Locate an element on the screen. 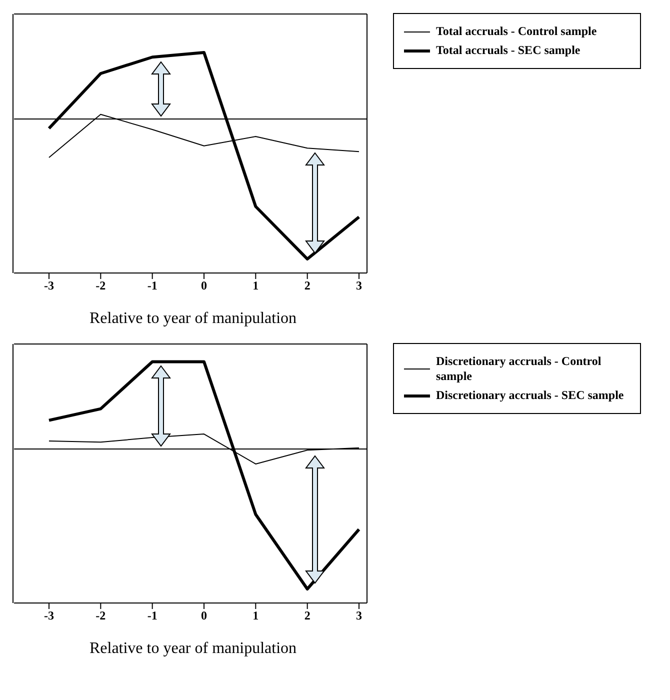 This screenshot has width=670, height=700. legend-label: Total accruals - SEC sample is located at coordinates (508, 50).